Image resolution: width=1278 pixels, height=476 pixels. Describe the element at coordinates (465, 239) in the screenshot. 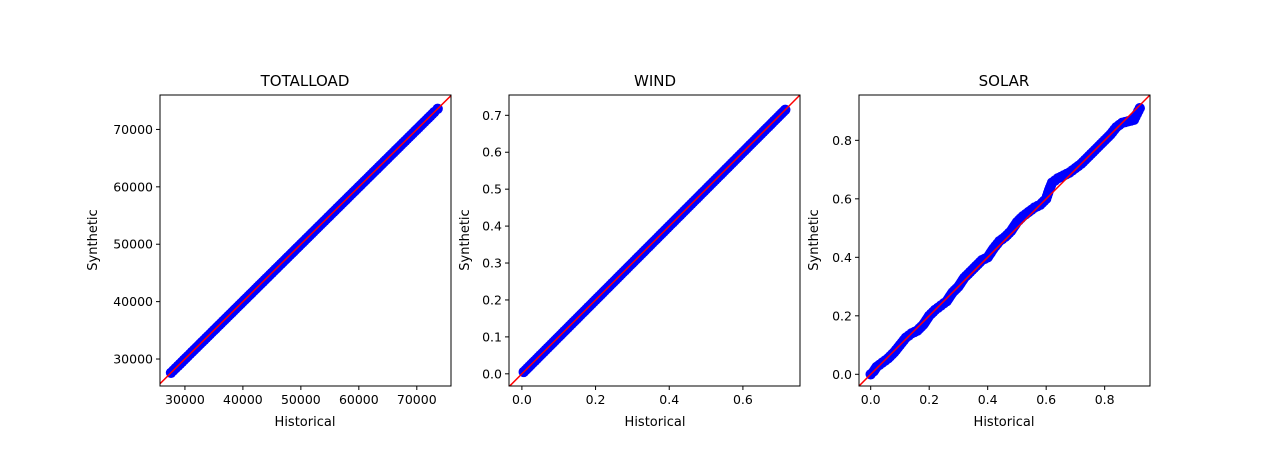

I see `y-axis-label-wind: Synthetic` at that location.